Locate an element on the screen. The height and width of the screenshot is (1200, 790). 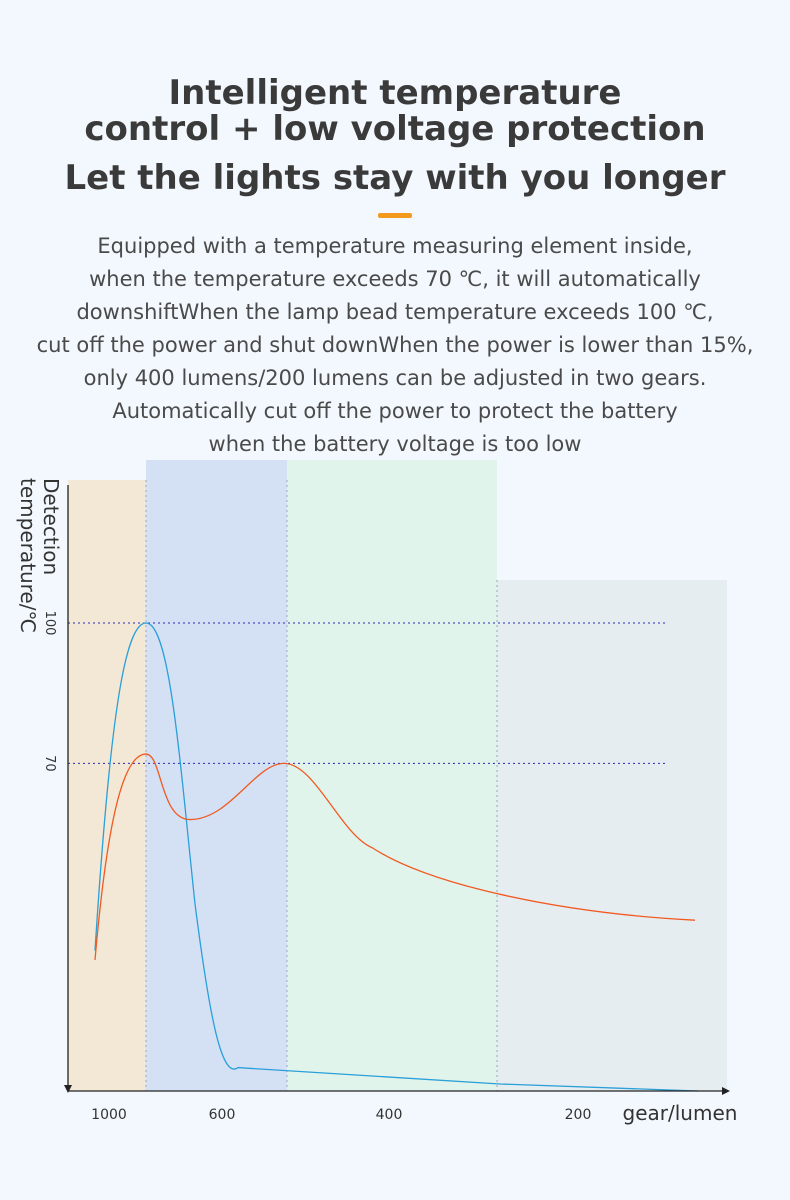
series-curve-sustain is located at coordinates (395, 857).